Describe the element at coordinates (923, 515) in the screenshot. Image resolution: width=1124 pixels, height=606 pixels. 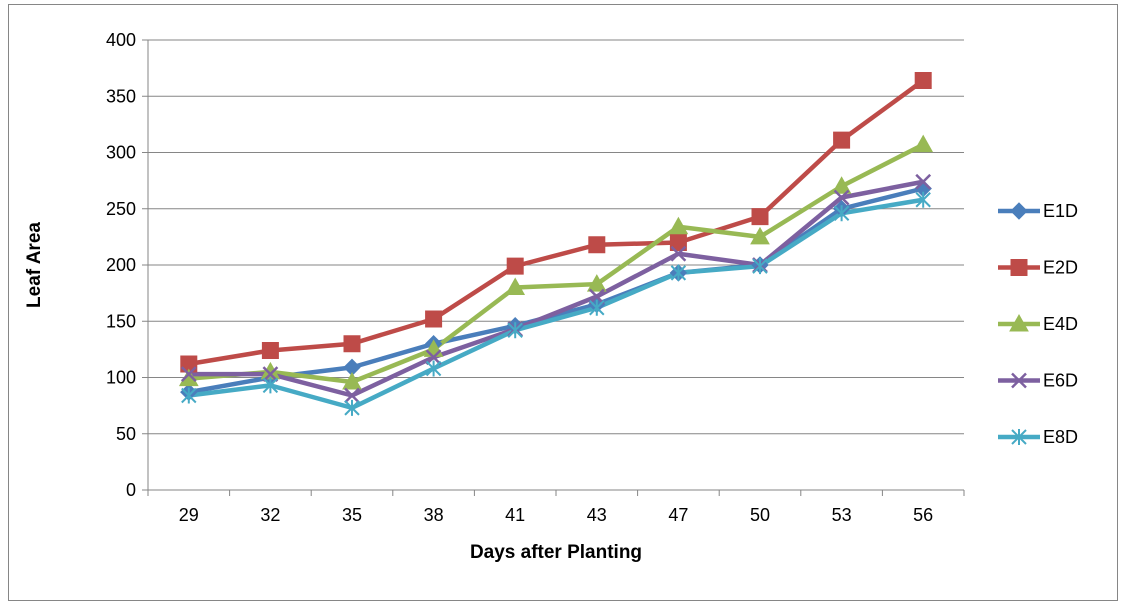
I see `x-tick-label: 56` at that location.